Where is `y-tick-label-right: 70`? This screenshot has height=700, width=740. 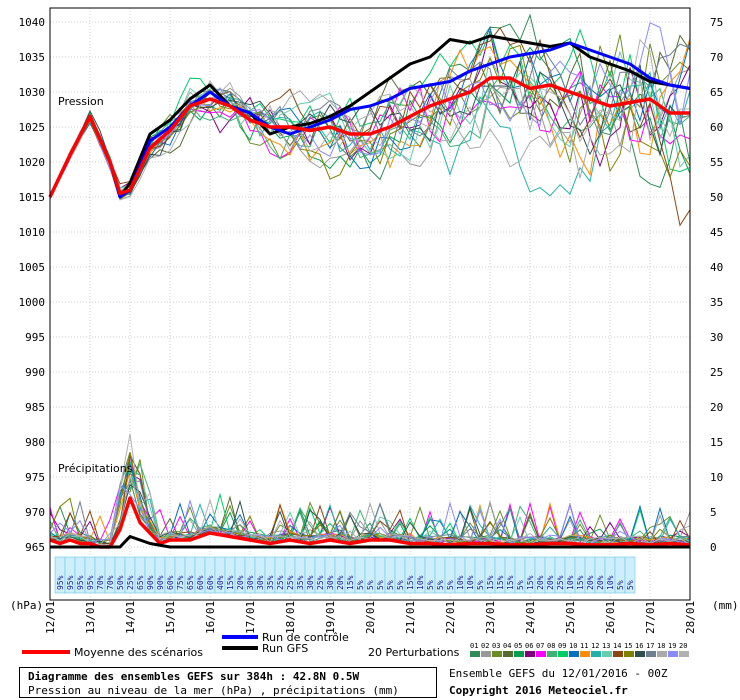 y-tick-label-right: 70 is located at coordinates (716, 57).